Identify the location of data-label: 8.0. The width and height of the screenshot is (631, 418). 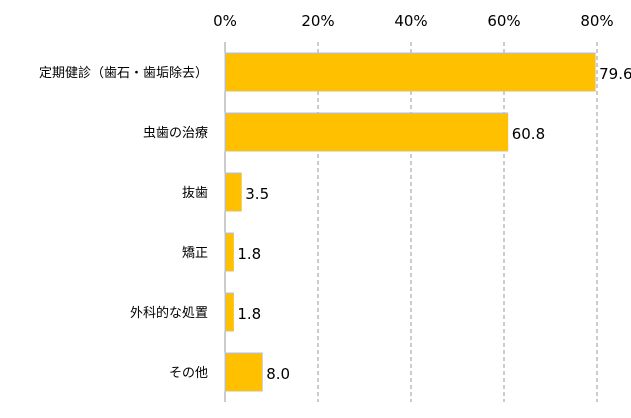
(278, 374).